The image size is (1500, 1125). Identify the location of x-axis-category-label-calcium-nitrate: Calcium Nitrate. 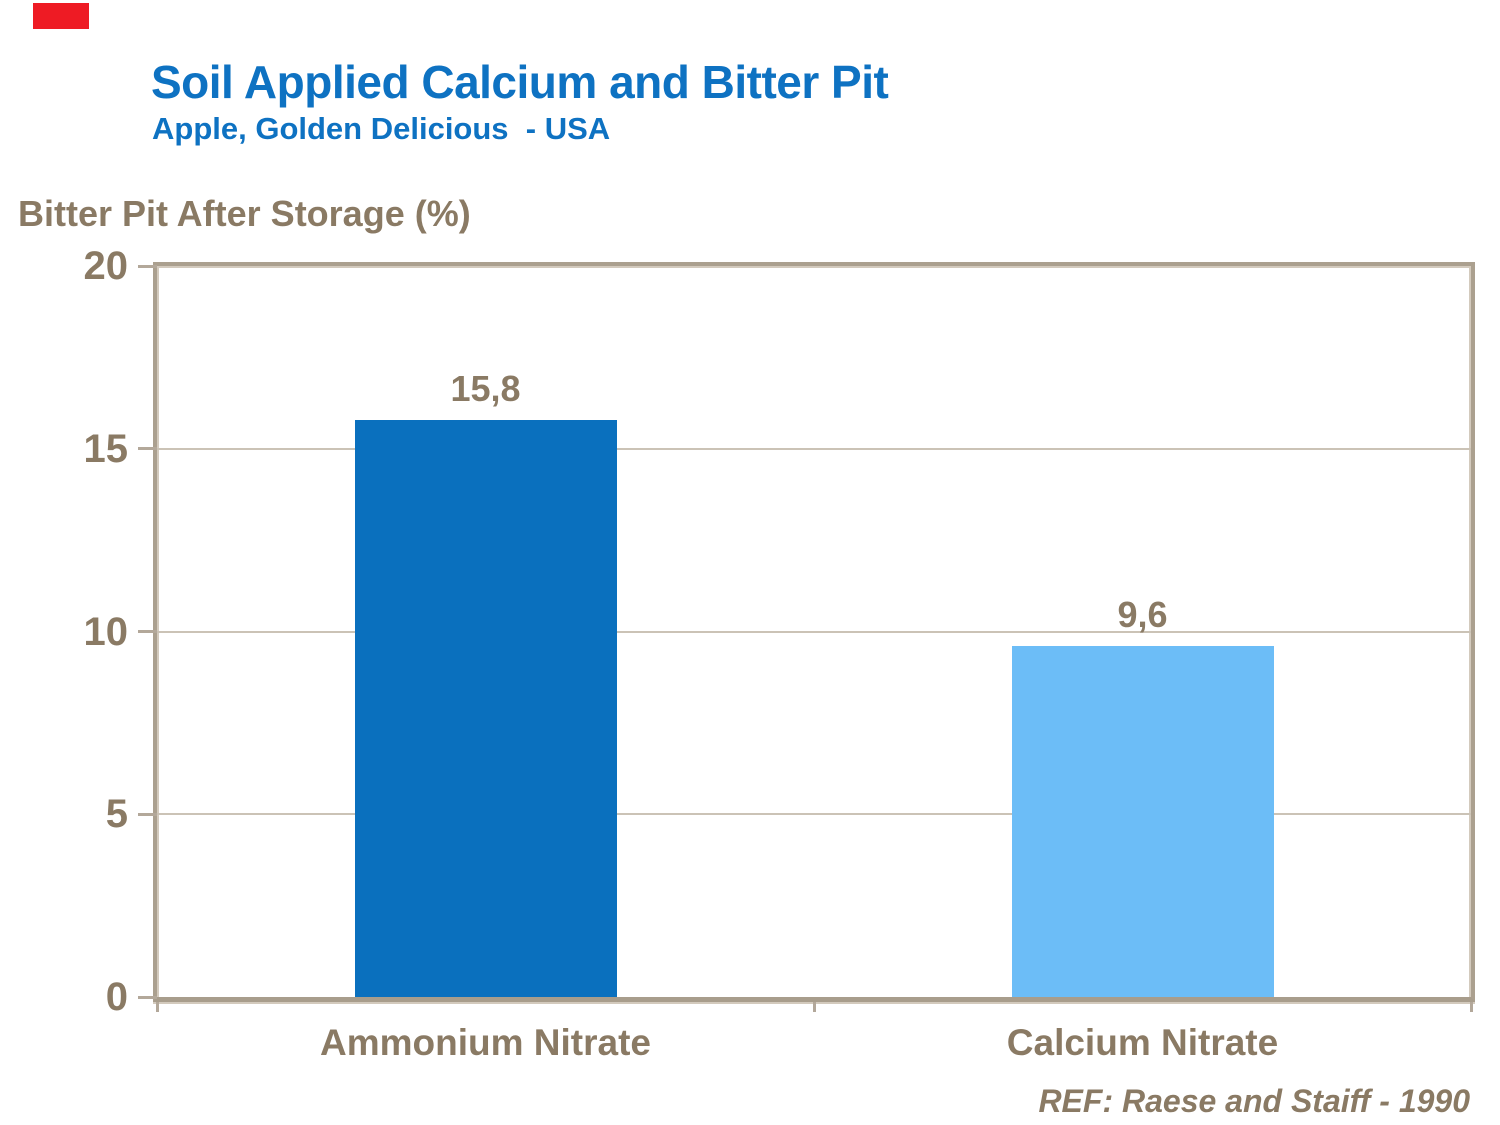
(1142, 1042).